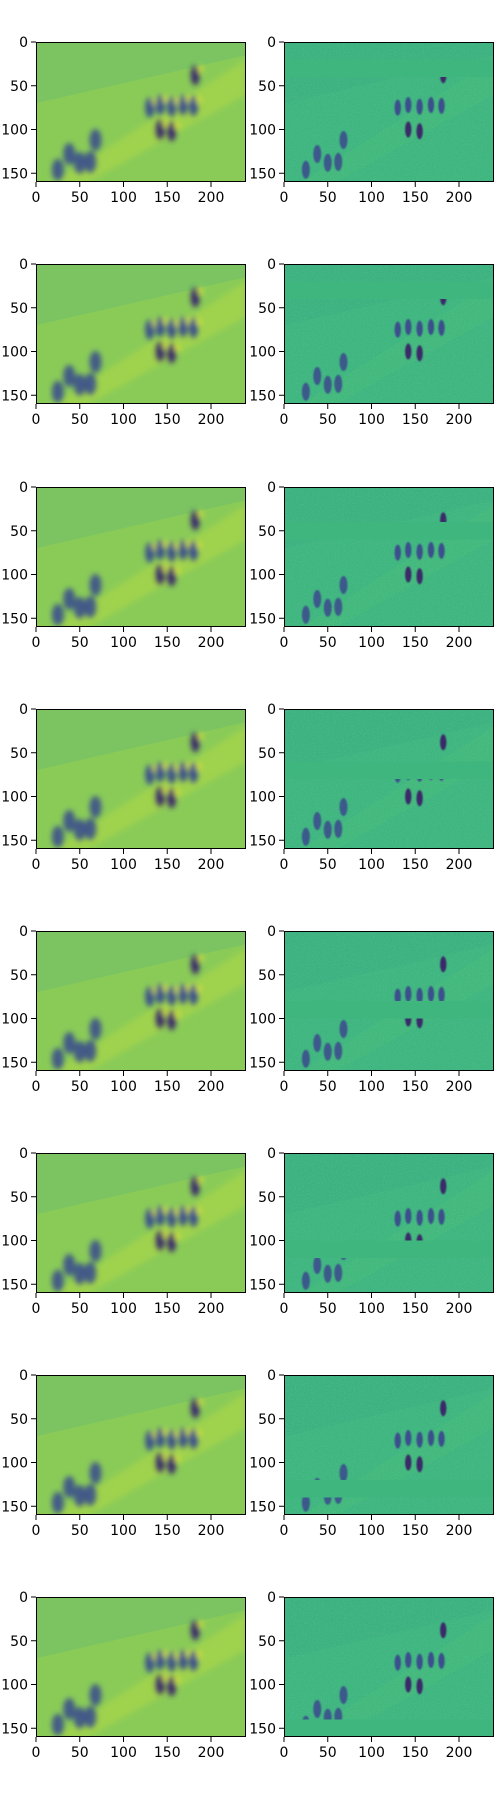 This screenshot has width=500, height=1804. I want to click on x-tick-label: 200, so click(459, 1309).